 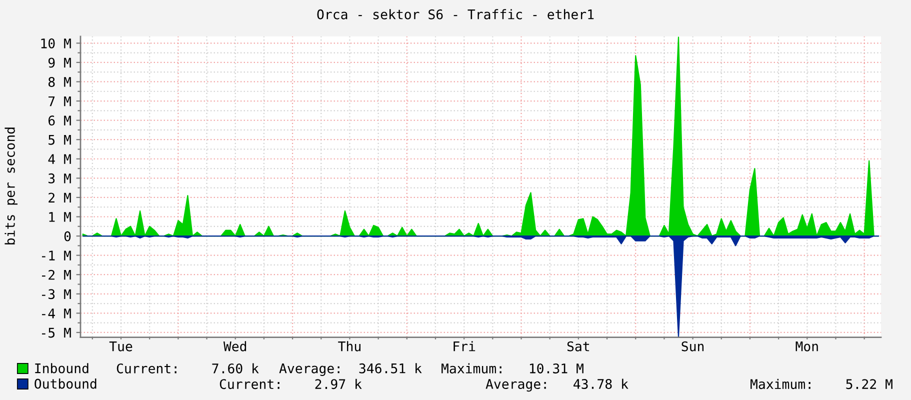 I want to click on y-axis-title: bits per second, so click(x=11, y=186).